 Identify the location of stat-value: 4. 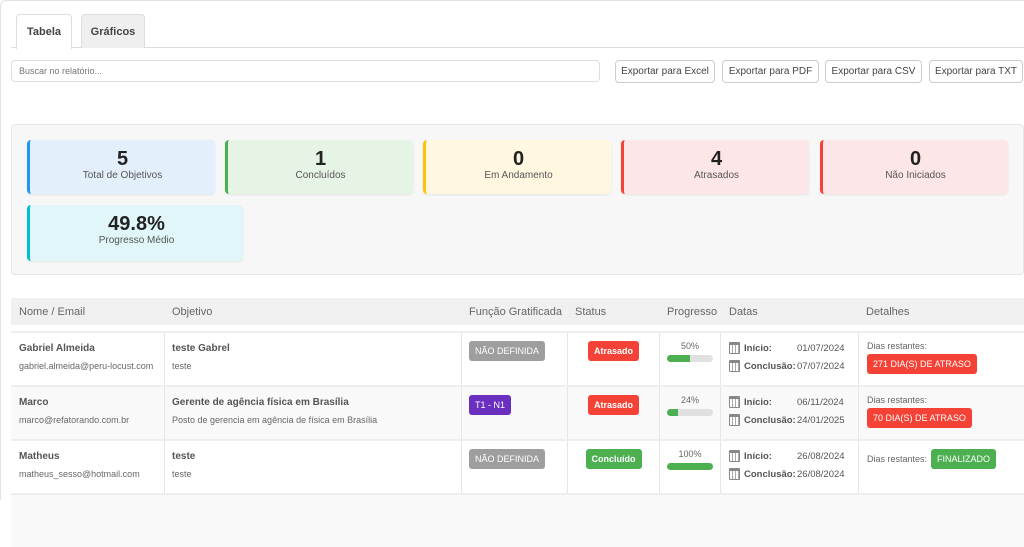
(716, 159).